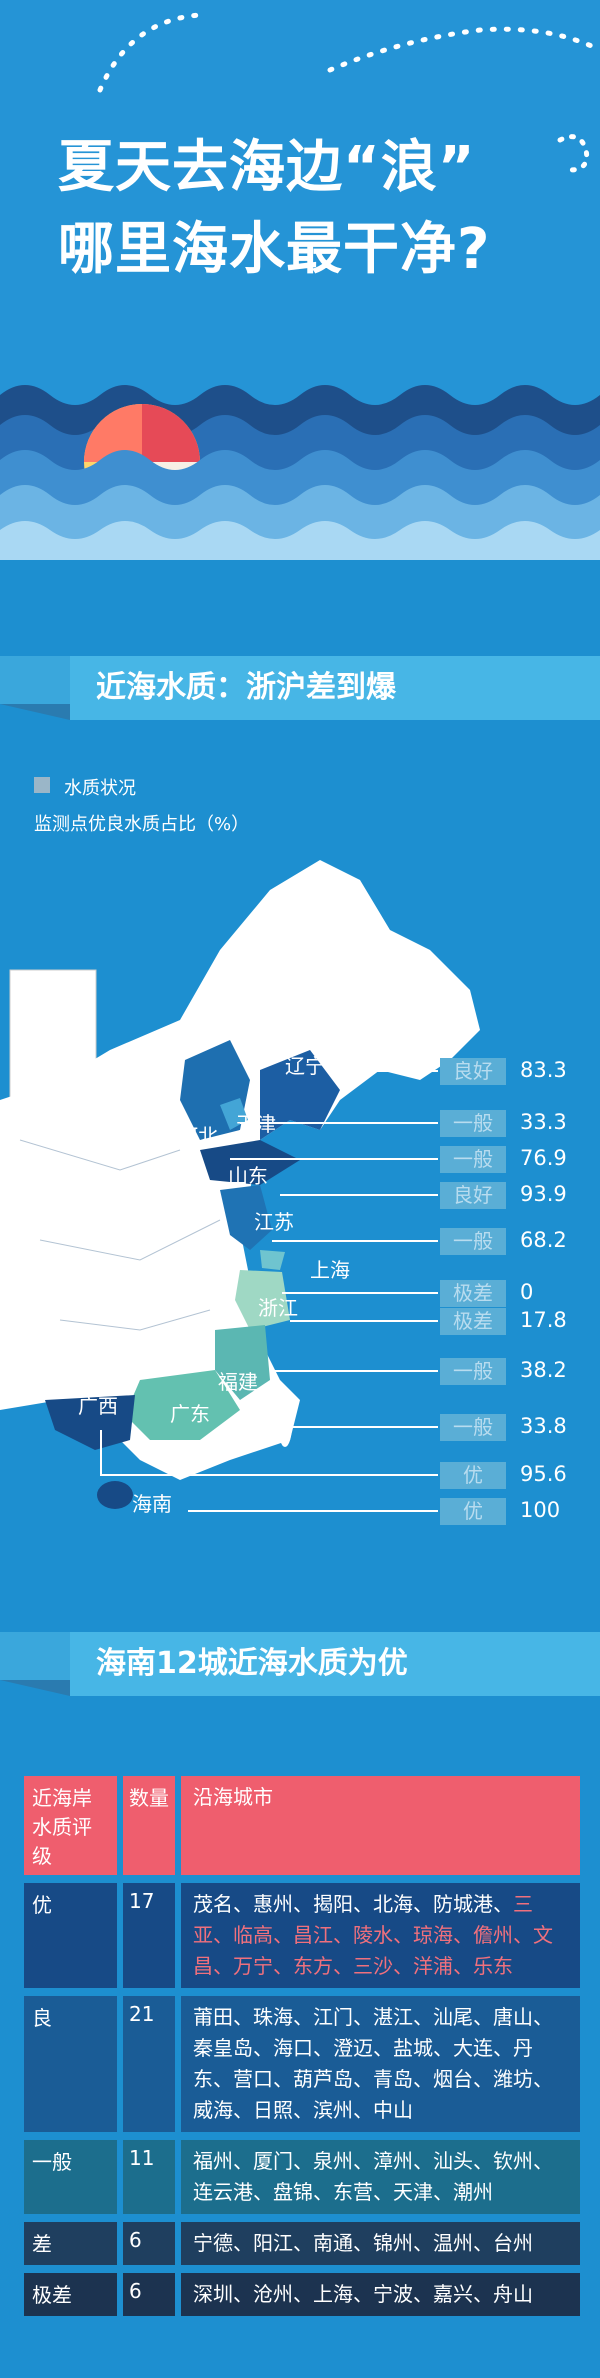  What do you see at coordinates (527, 1292) in the screenshot?
I see `value-shanghai: 0` at bounding box center [527, 1292].